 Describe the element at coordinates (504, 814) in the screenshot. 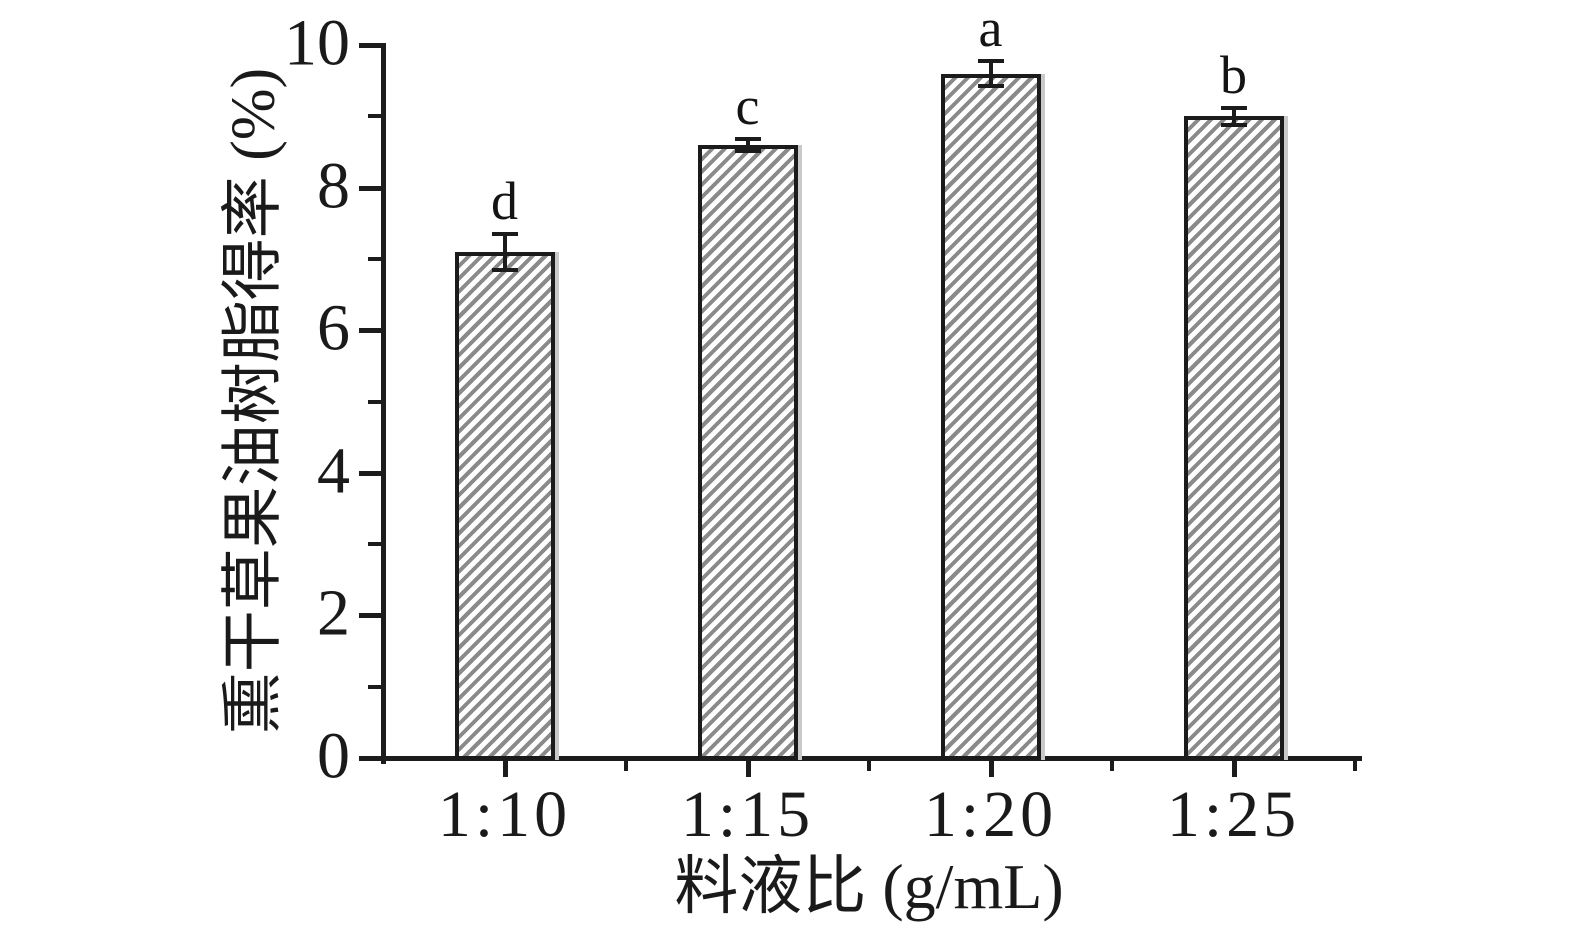

I see `x-tick-label: 1:10` at that location.